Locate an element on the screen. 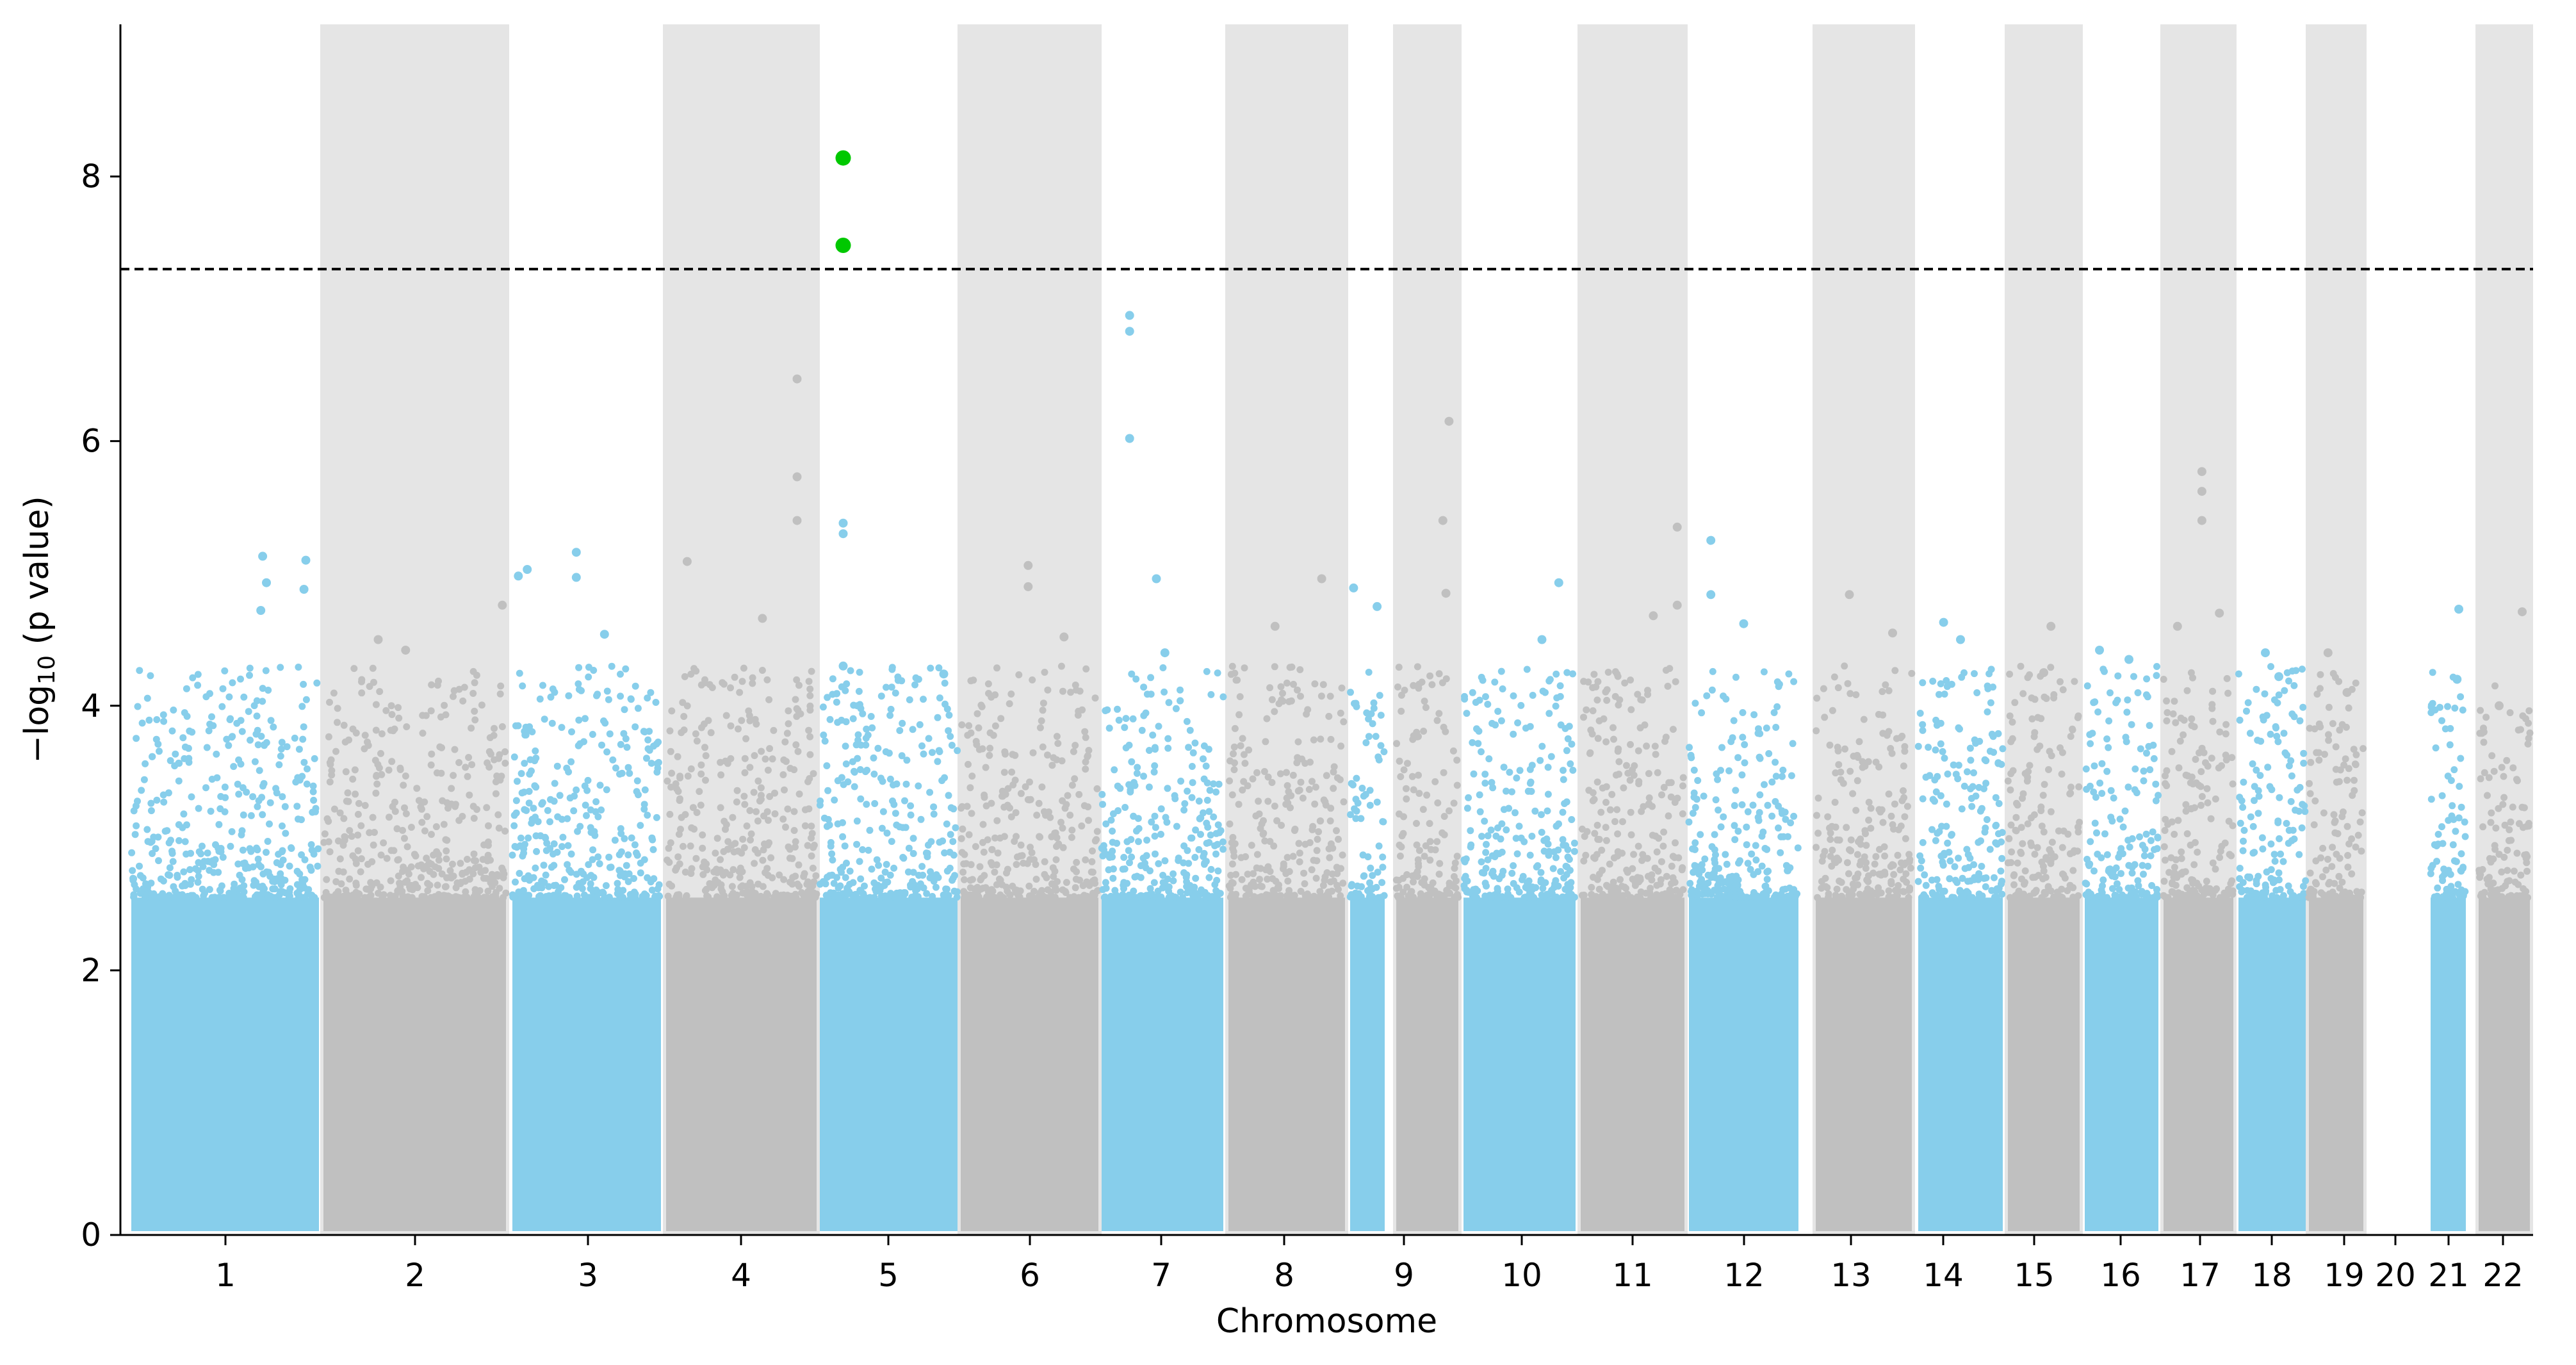 This screenshot has height=1365, width=2576. y-tick-label-2: 2 is located at coordinates (91, 971).